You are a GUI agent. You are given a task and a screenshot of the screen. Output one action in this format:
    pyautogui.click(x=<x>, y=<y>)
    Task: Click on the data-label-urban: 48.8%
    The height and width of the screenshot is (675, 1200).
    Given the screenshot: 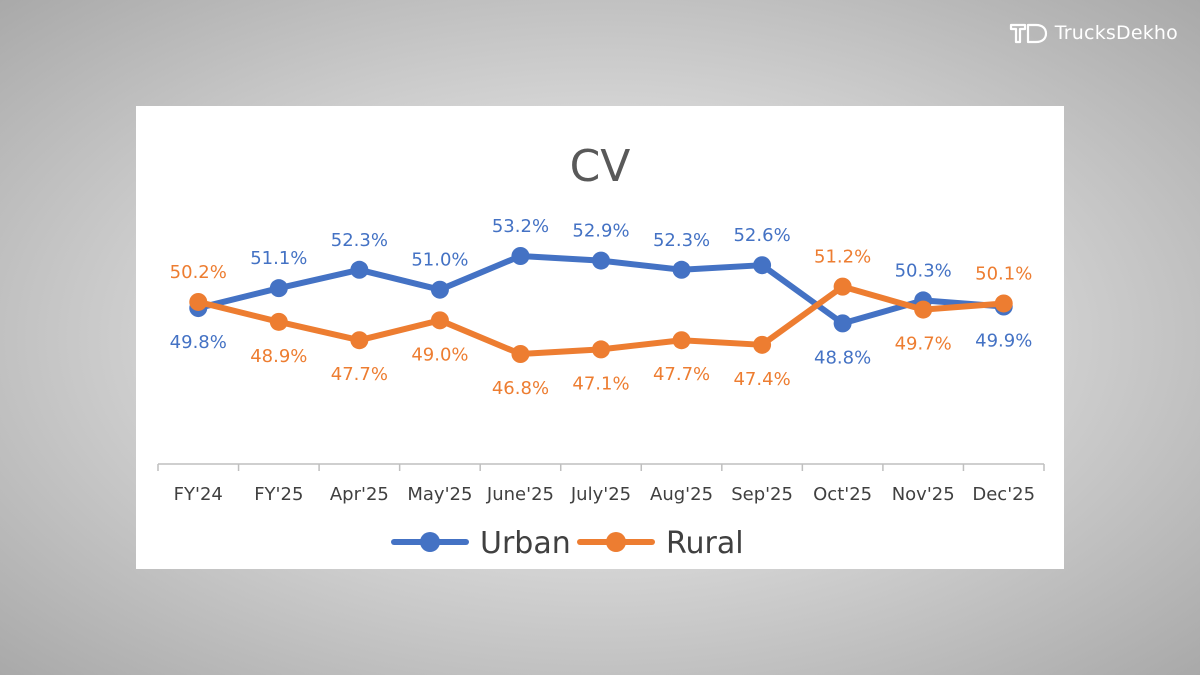 What is the action you would take?
    pyautogui.click(x=842, y=357)
    